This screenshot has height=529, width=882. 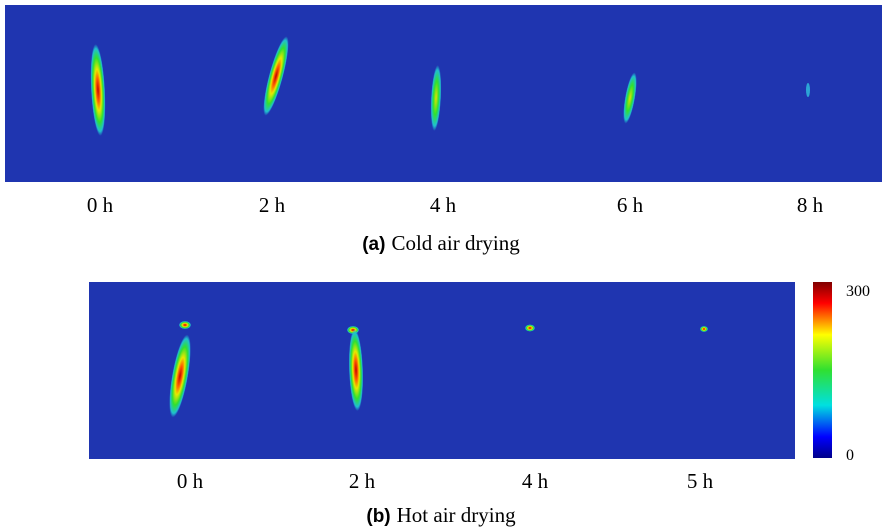 I want to click on colorbar, so click(x=822, y=370).